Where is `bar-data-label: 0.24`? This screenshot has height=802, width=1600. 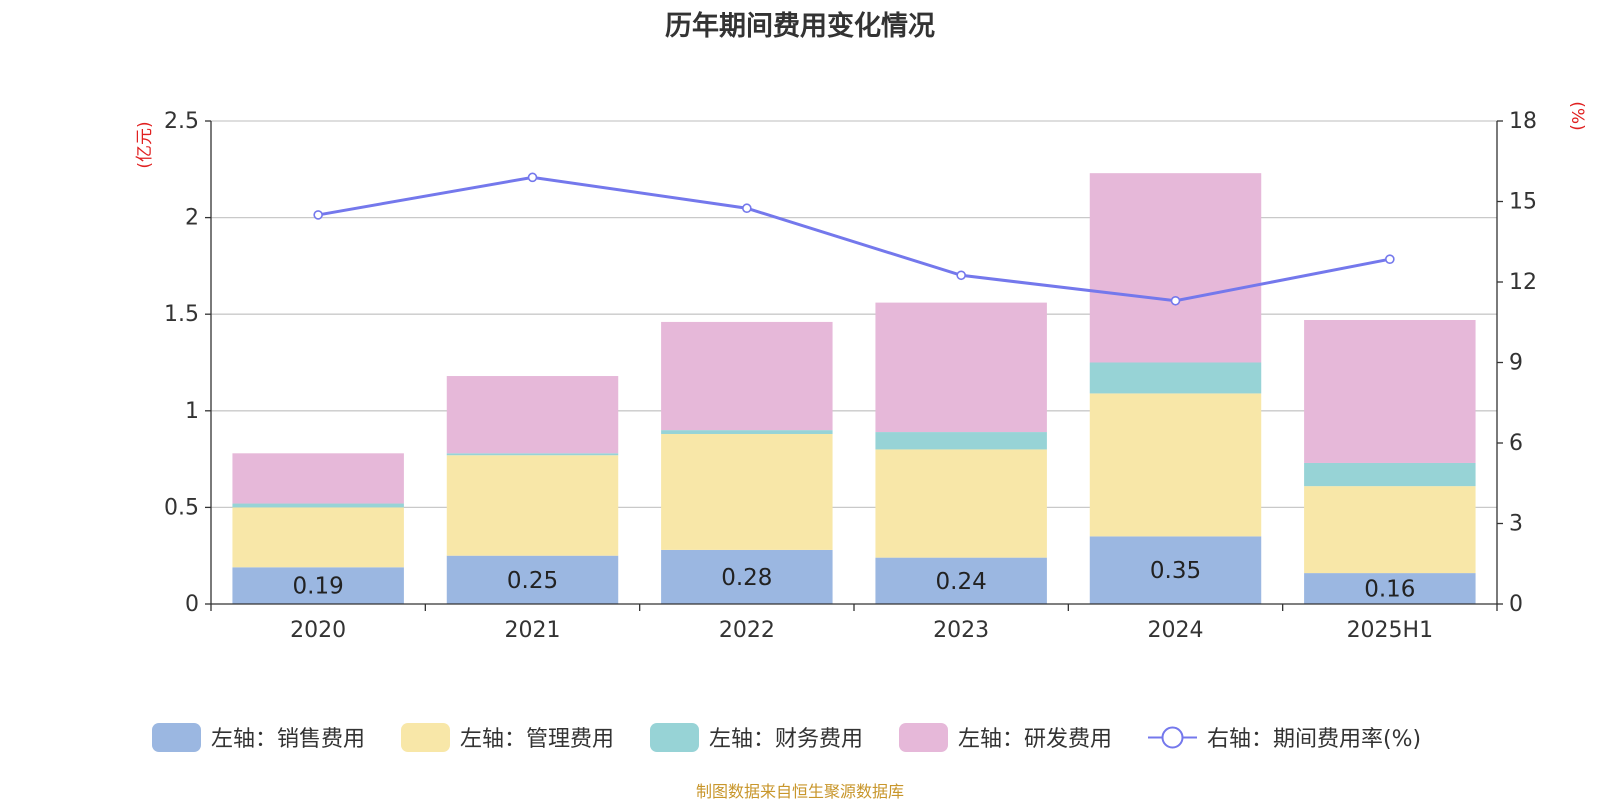 bar-data-label: 0.24 is located at coordinates (961, 582).